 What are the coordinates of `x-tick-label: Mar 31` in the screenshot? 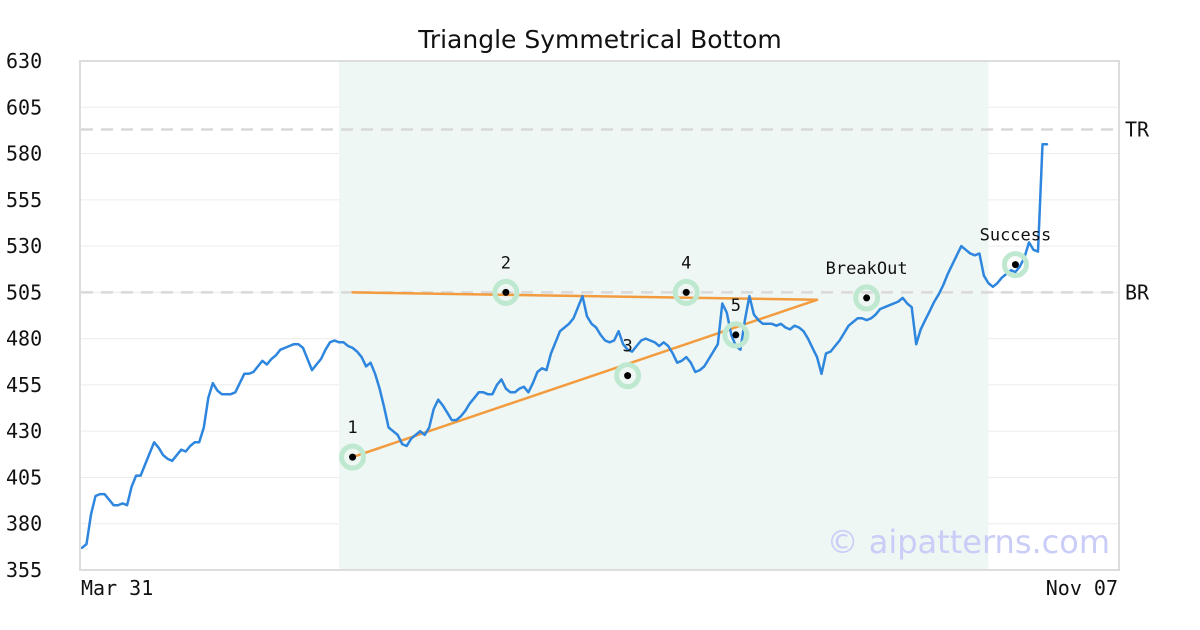 It's located at (117, 588).